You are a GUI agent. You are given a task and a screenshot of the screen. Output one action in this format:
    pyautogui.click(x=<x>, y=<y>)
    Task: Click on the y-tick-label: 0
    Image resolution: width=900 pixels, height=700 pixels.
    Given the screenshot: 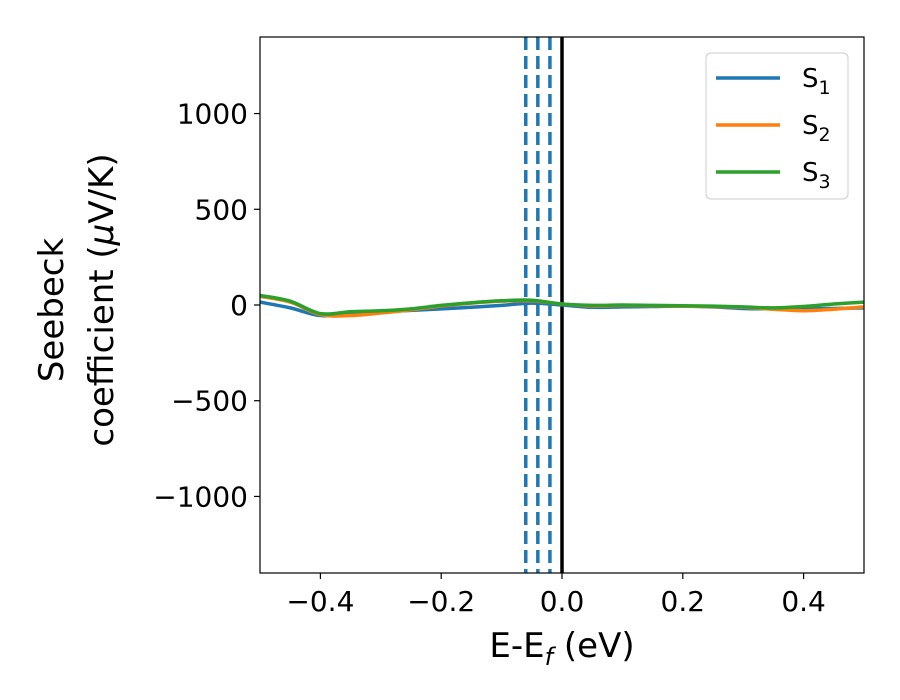 What is the action you would take?
    pyautogui.click(x=239, y=305)
    